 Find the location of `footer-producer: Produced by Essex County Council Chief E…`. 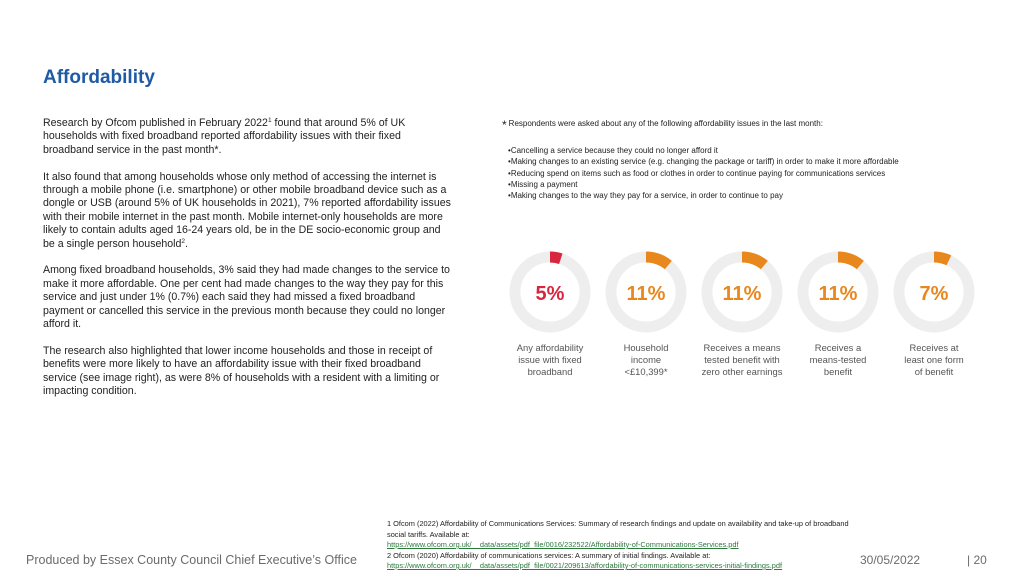

footer-producer: Produced by Essex County Council Chief E… is located at coordinates (191, 560).